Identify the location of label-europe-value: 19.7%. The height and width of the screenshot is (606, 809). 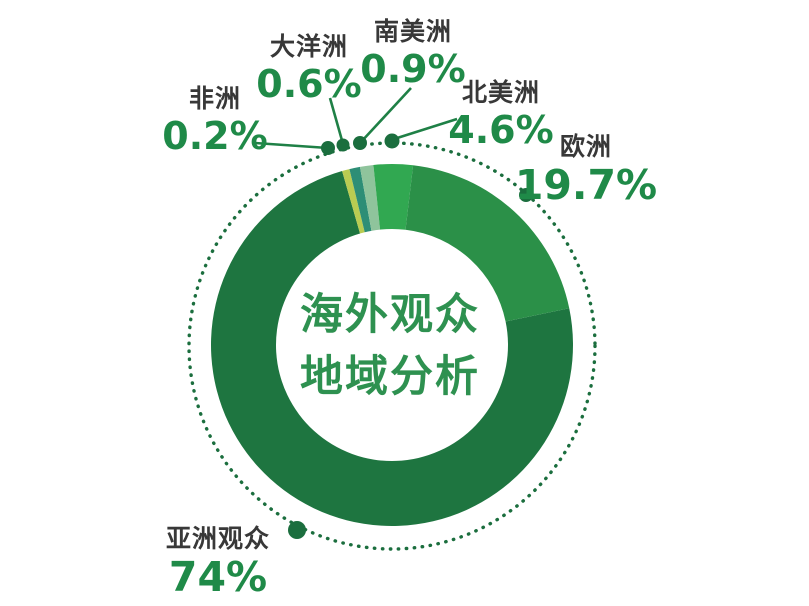
(586, 185).